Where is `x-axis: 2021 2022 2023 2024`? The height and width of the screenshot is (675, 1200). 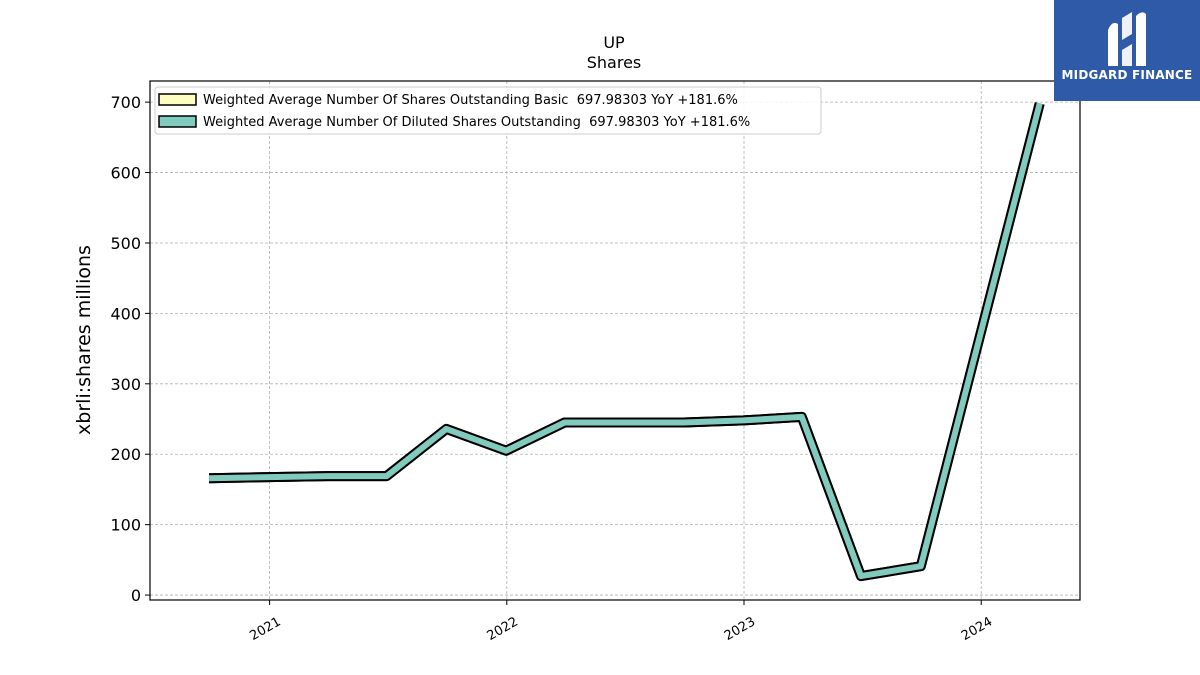
x-axis: 2021 2022 2023 2024 is located at coordinates (621, 622).